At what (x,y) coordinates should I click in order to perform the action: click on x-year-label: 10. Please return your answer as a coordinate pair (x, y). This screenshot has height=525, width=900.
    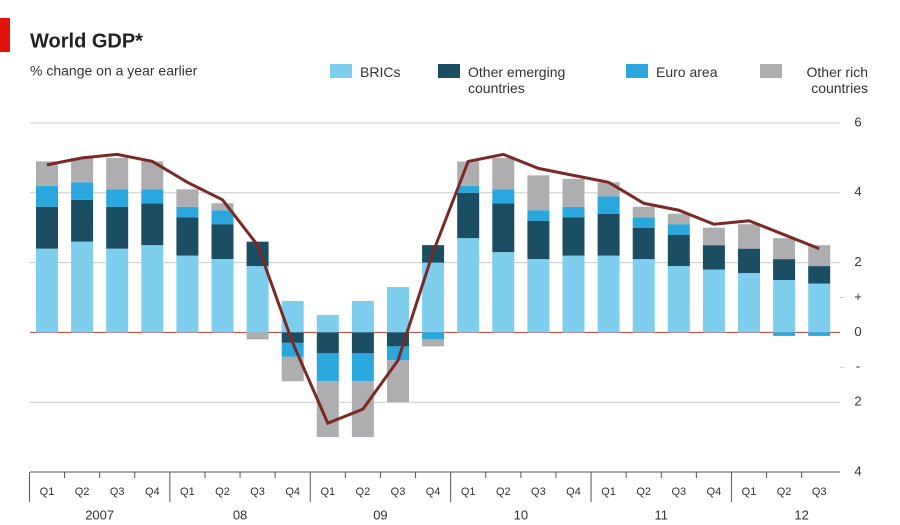
    Looking at the image, I should click on (521, 514).